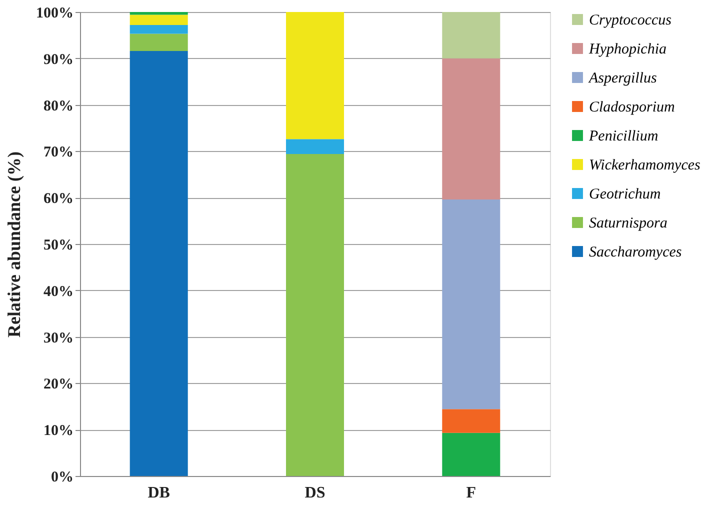 The width and height of the screenshot is (724, 512). What do you see at coordinates (622, 78) in the screenshot?
I see `legend-label: Aspergillus` at bounding box center [622, 78].